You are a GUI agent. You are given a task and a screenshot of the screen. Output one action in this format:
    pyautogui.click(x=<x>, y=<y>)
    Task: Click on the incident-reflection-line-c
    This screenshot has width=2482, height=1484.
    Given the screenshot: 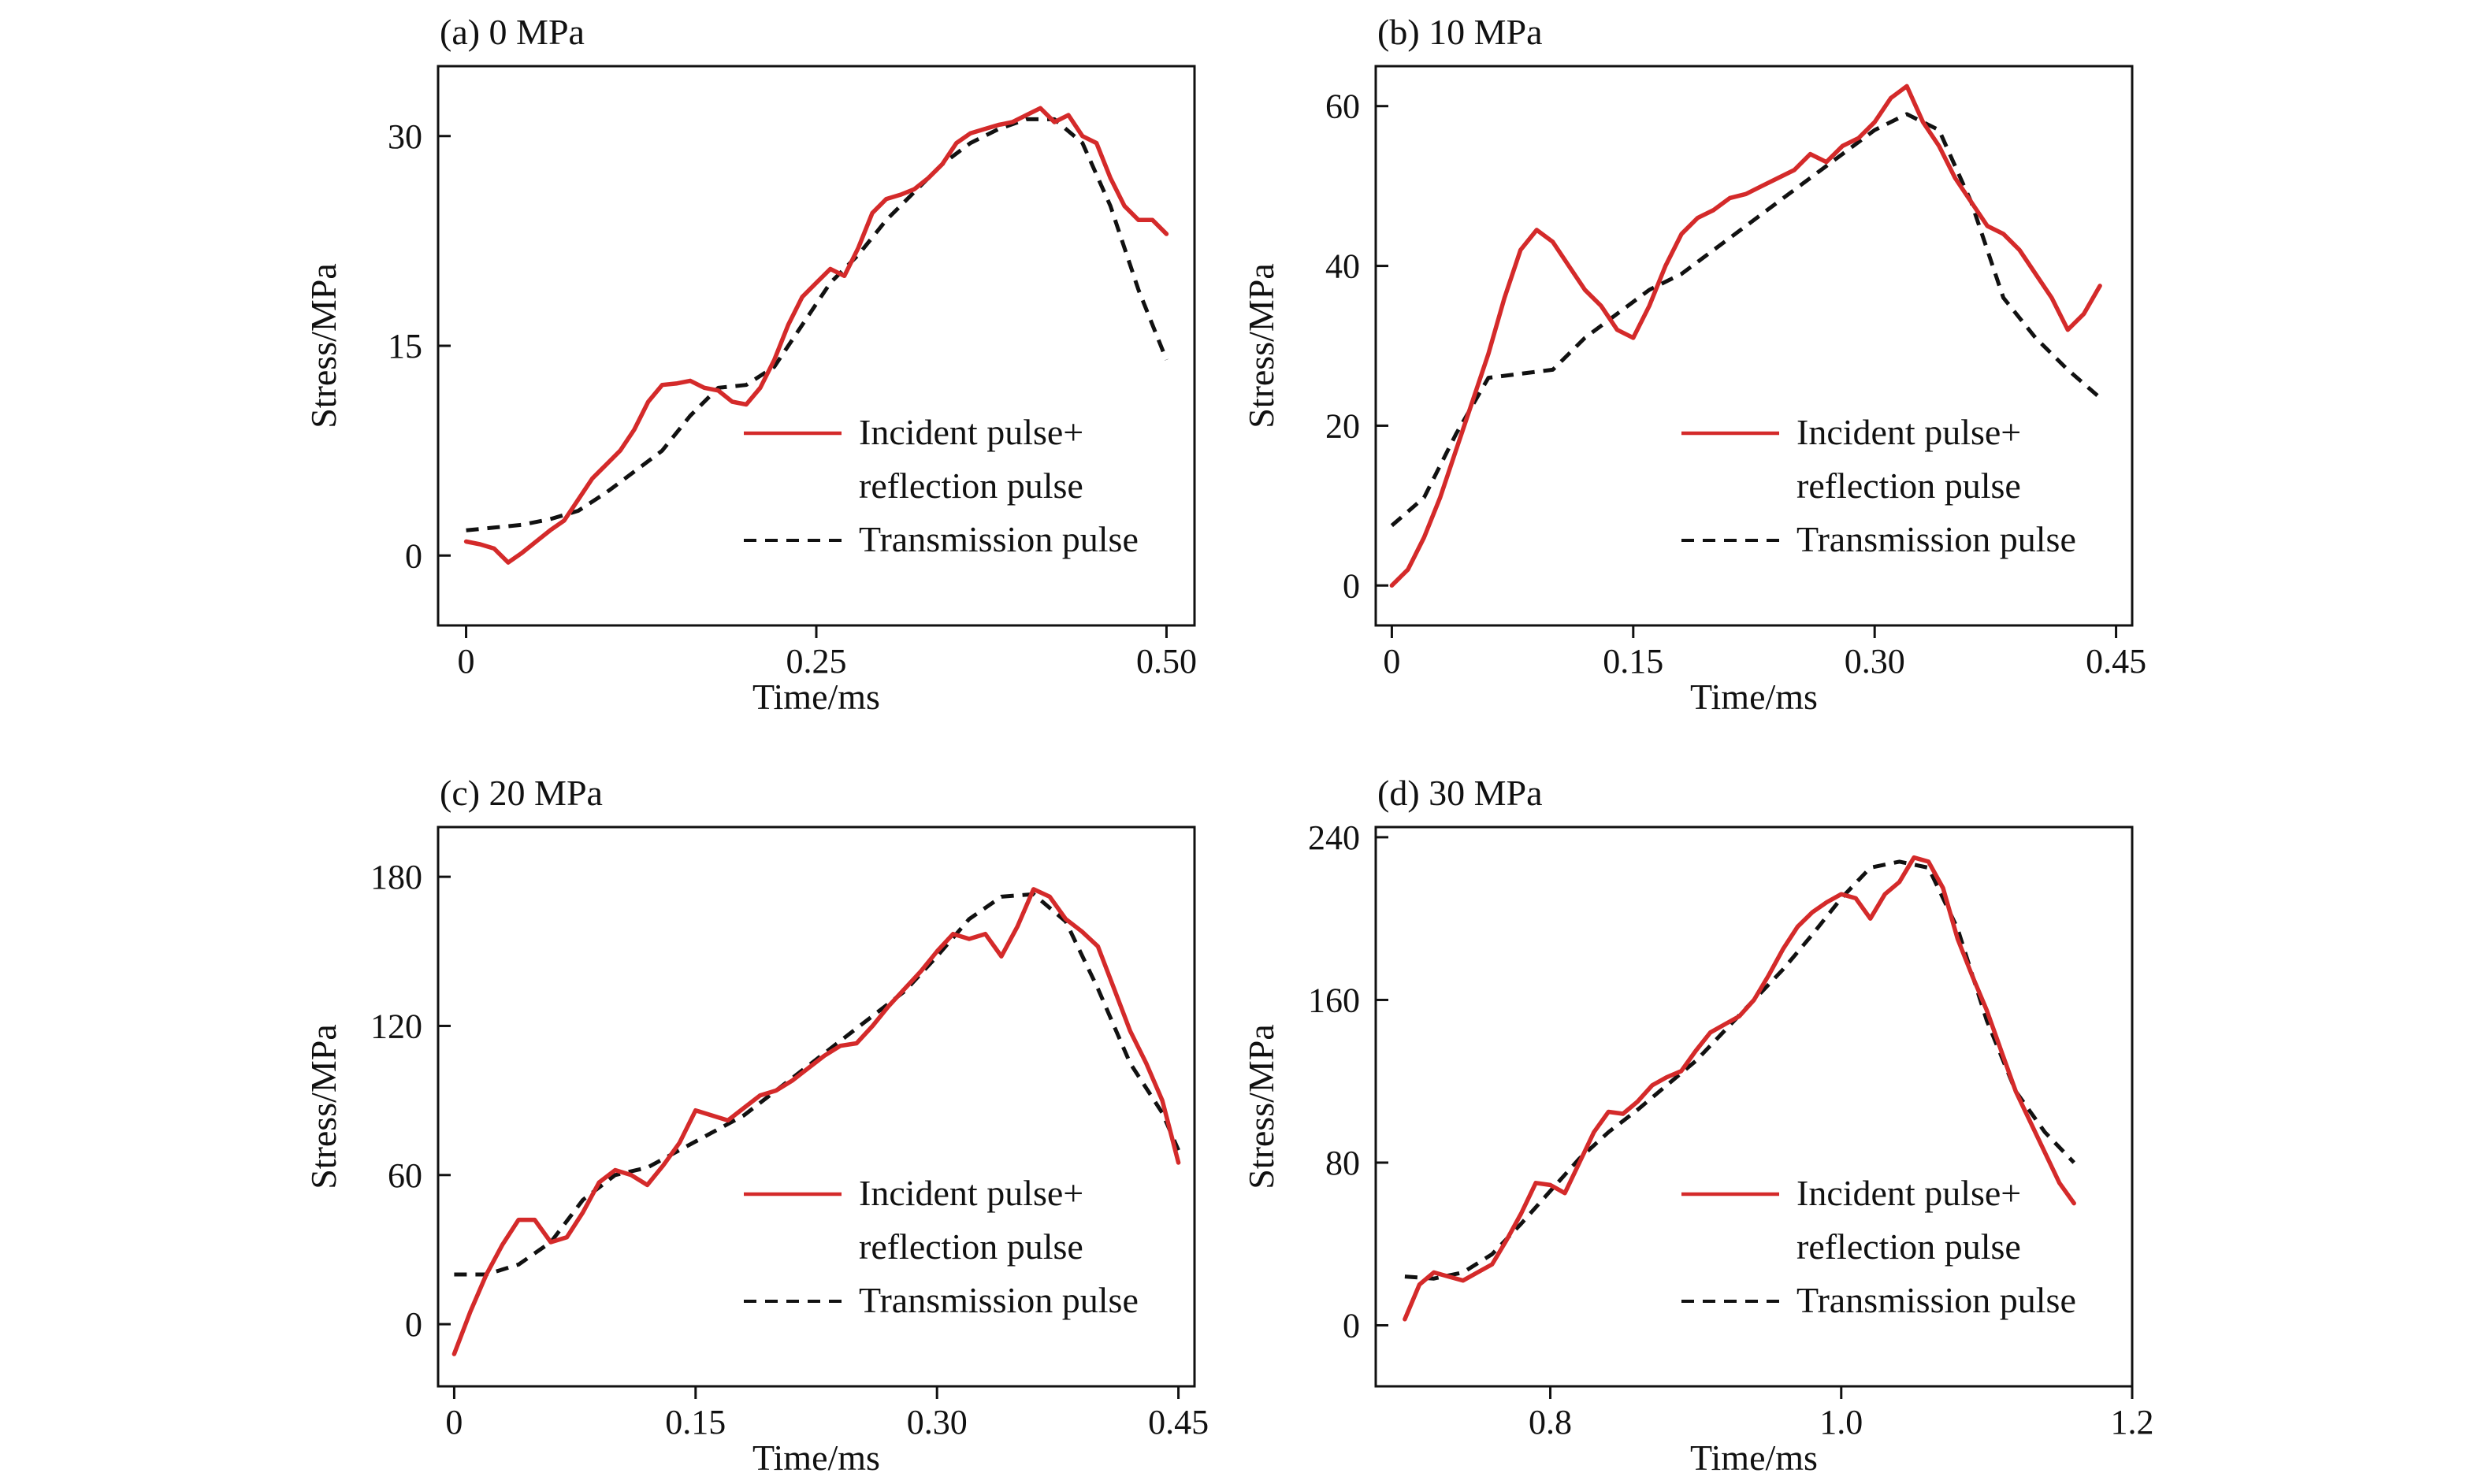 What is the action you would take?
    pyautogui.click(x=816, y=1122)
    